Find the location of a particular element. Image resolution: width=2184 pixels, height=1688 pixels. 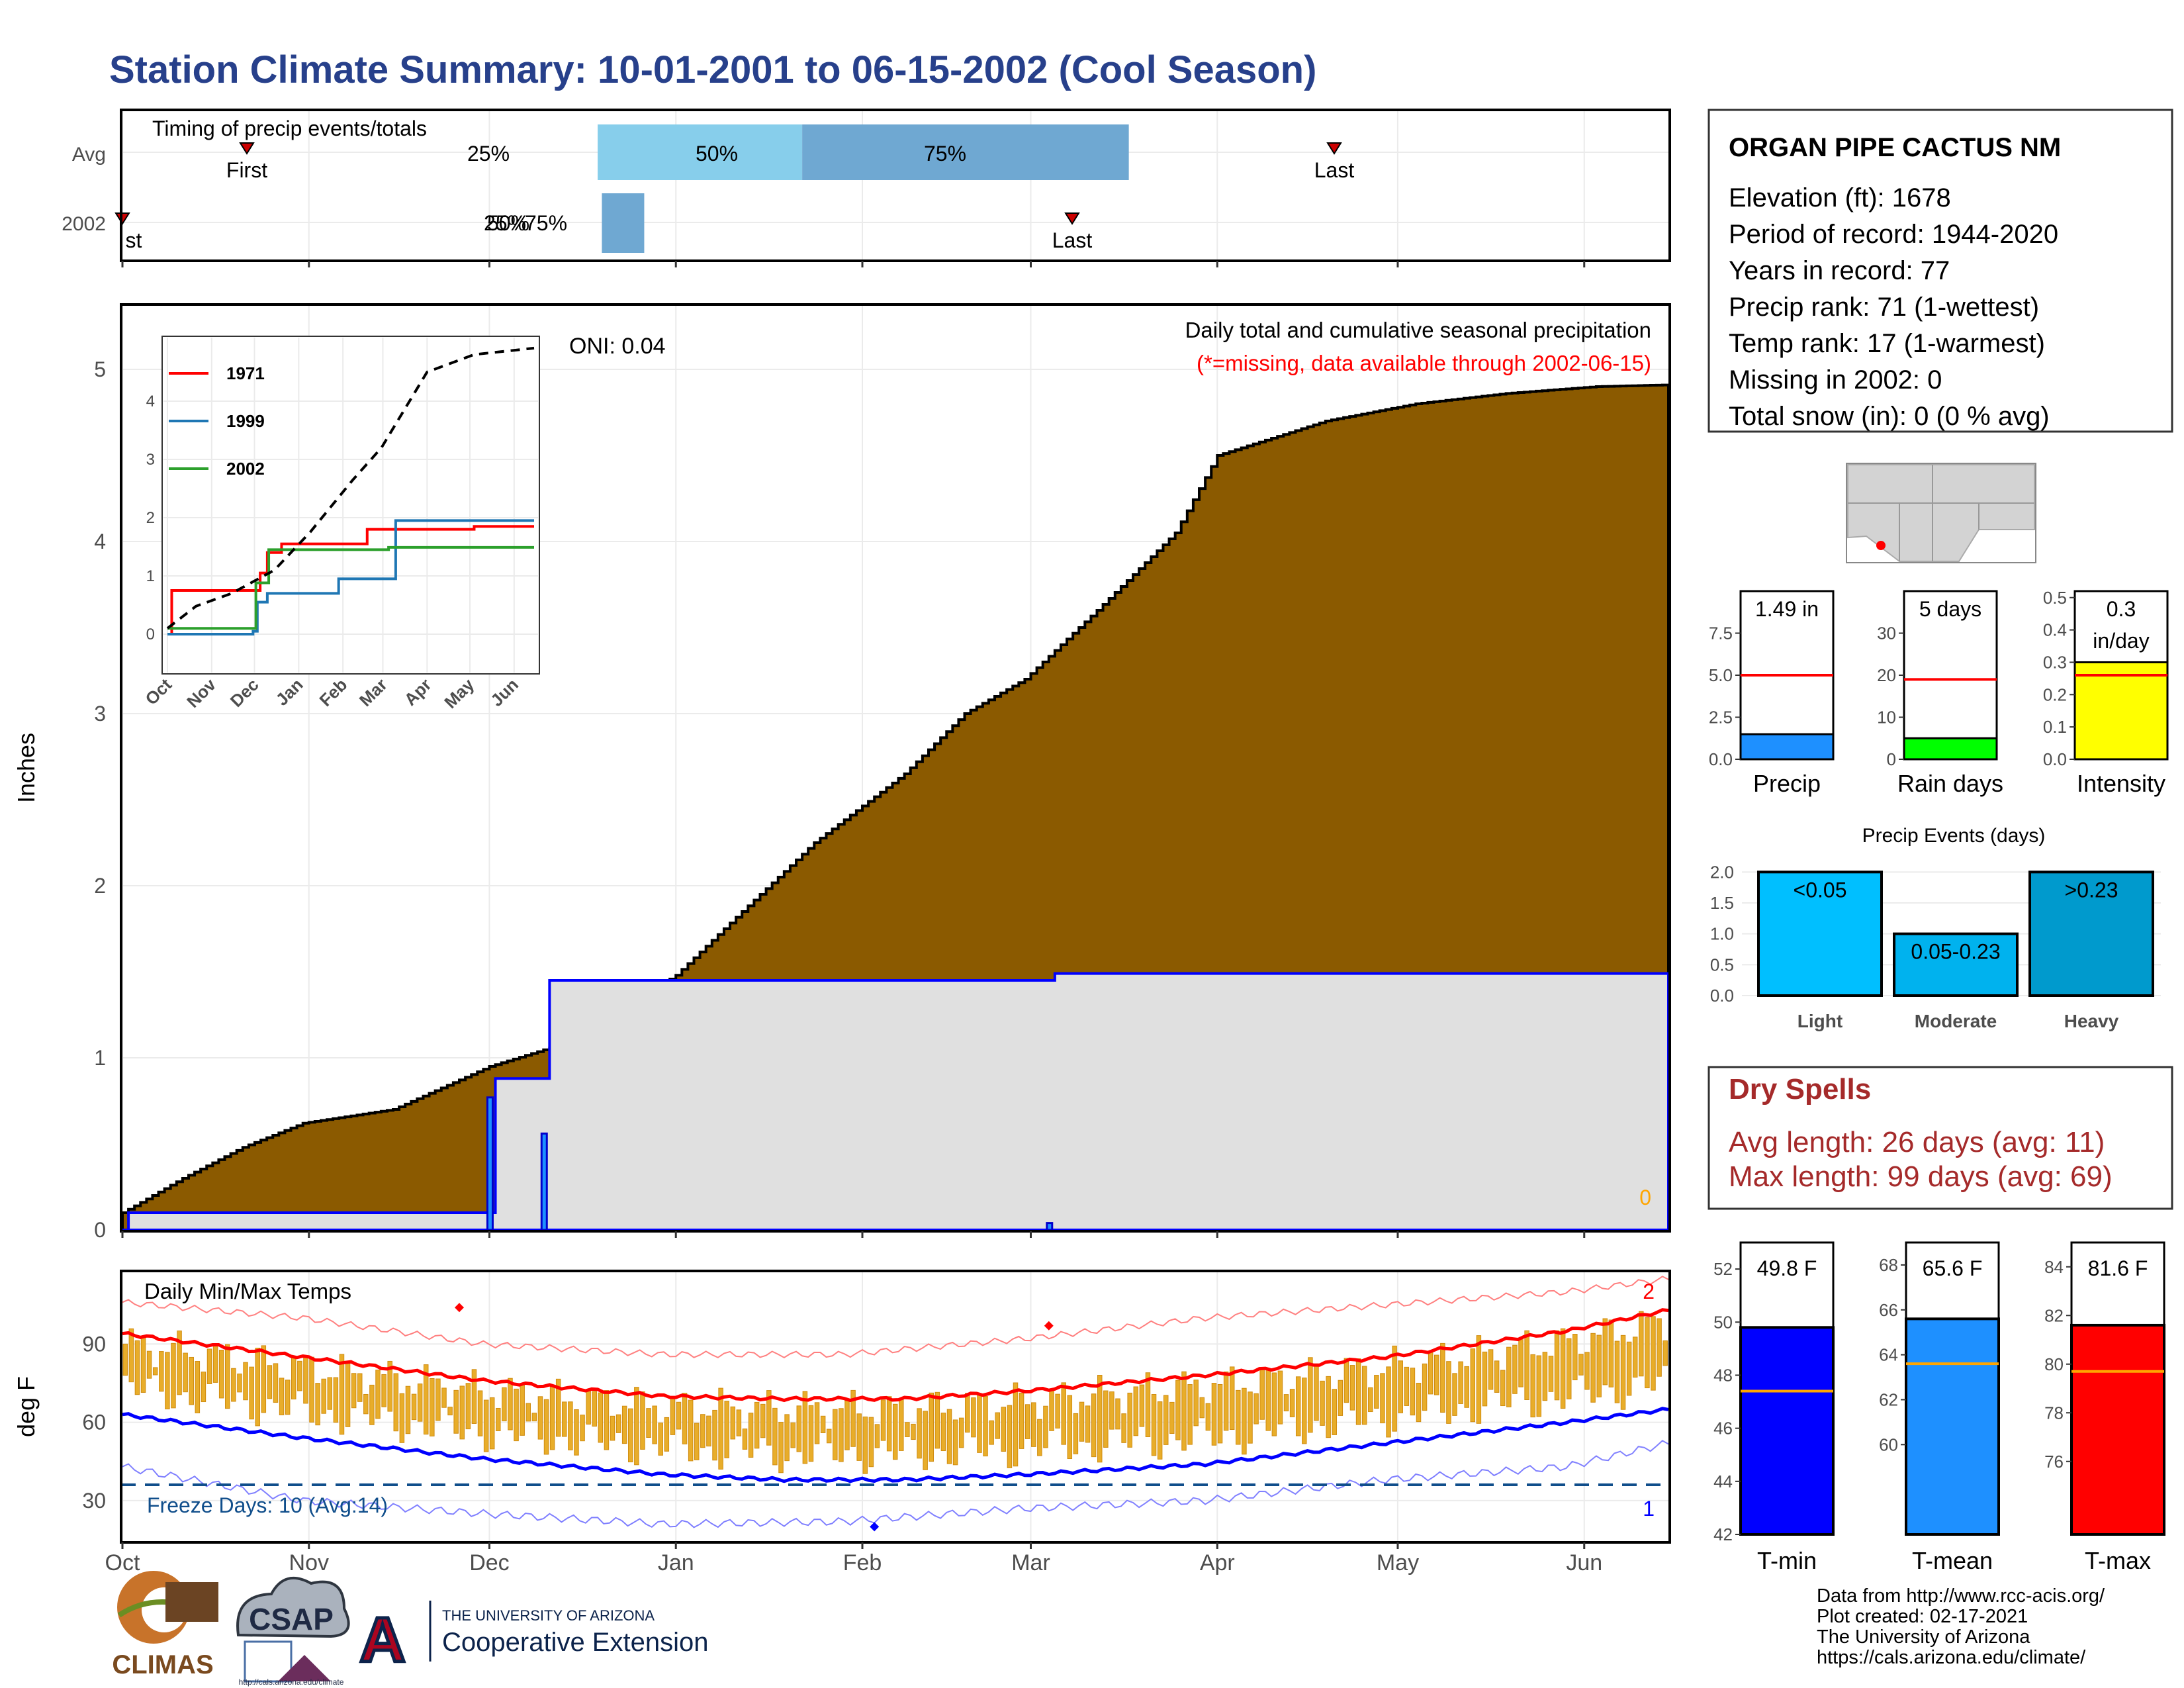

precip-y-tick: 2 is located at coordinates (100, 886).